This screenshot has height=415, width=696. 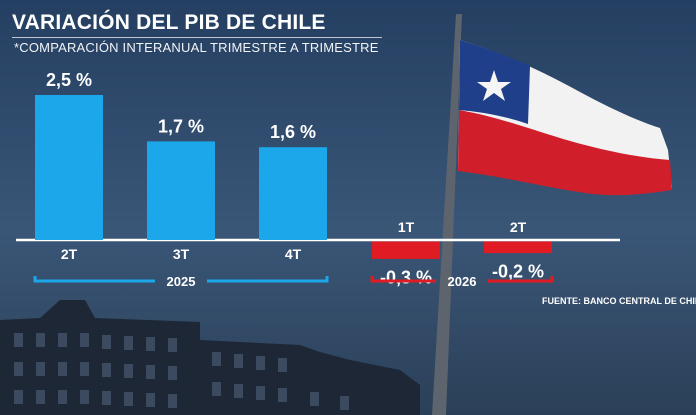 I want to click on group-label: 2026, so click(x=462, y=281).